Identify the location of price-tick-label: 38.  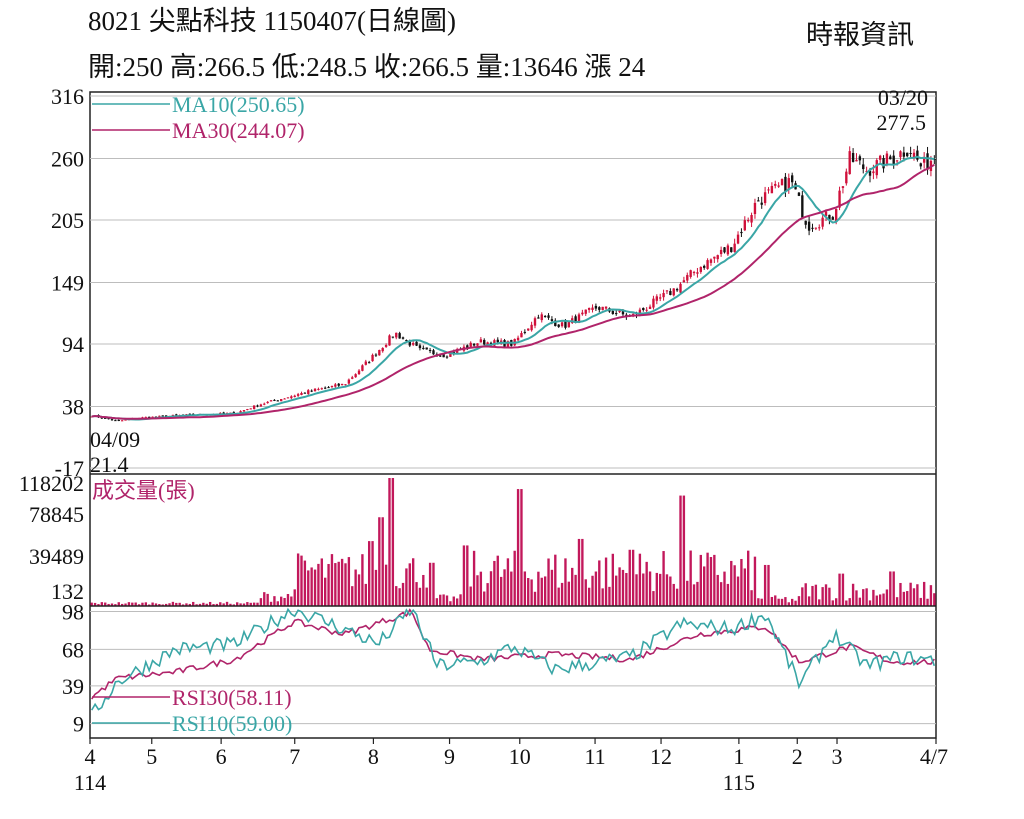
(73, 407).